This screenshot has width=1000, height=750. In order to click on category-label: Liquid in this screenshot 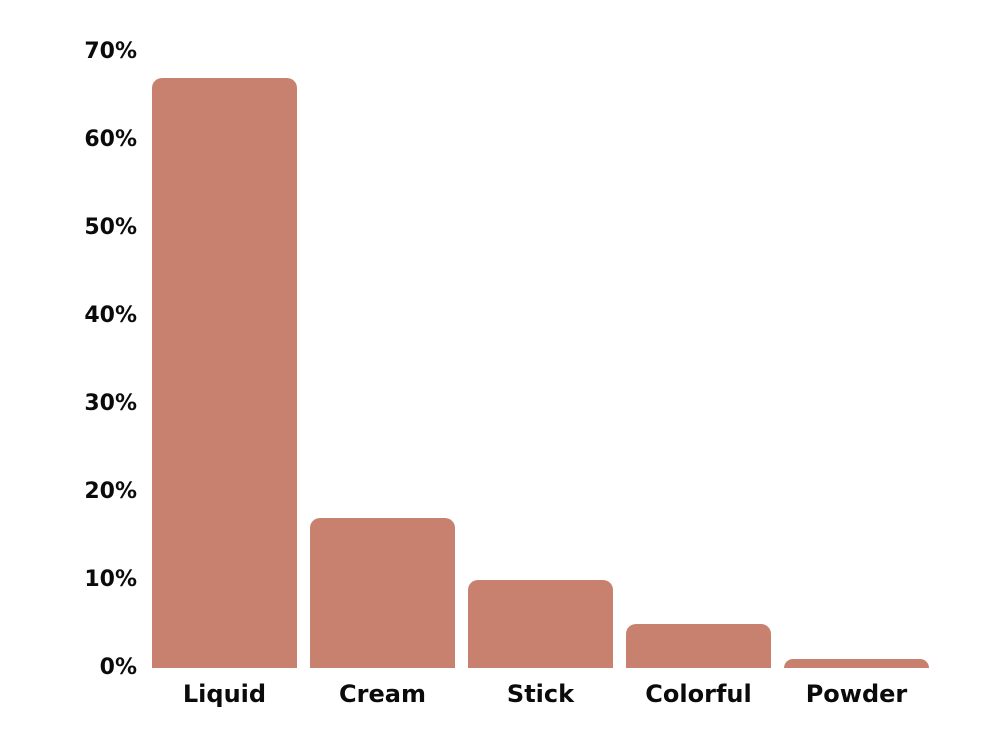, I will do `click(224, 694)`.